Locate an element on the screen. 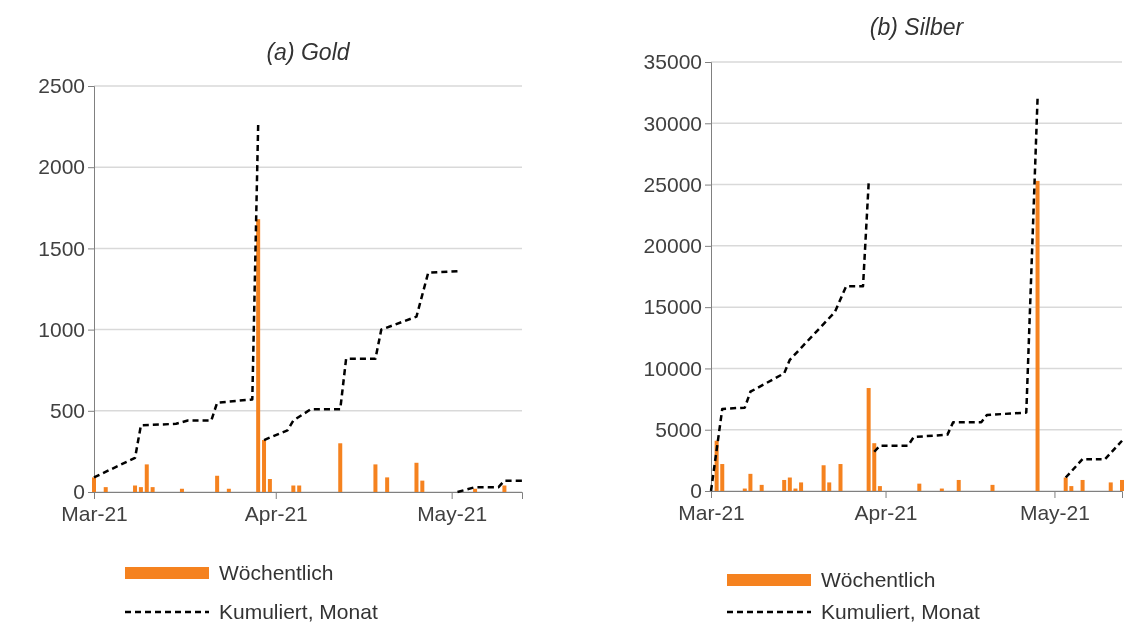  y-tick-label: 10000 is located at coordinates (672, 368).